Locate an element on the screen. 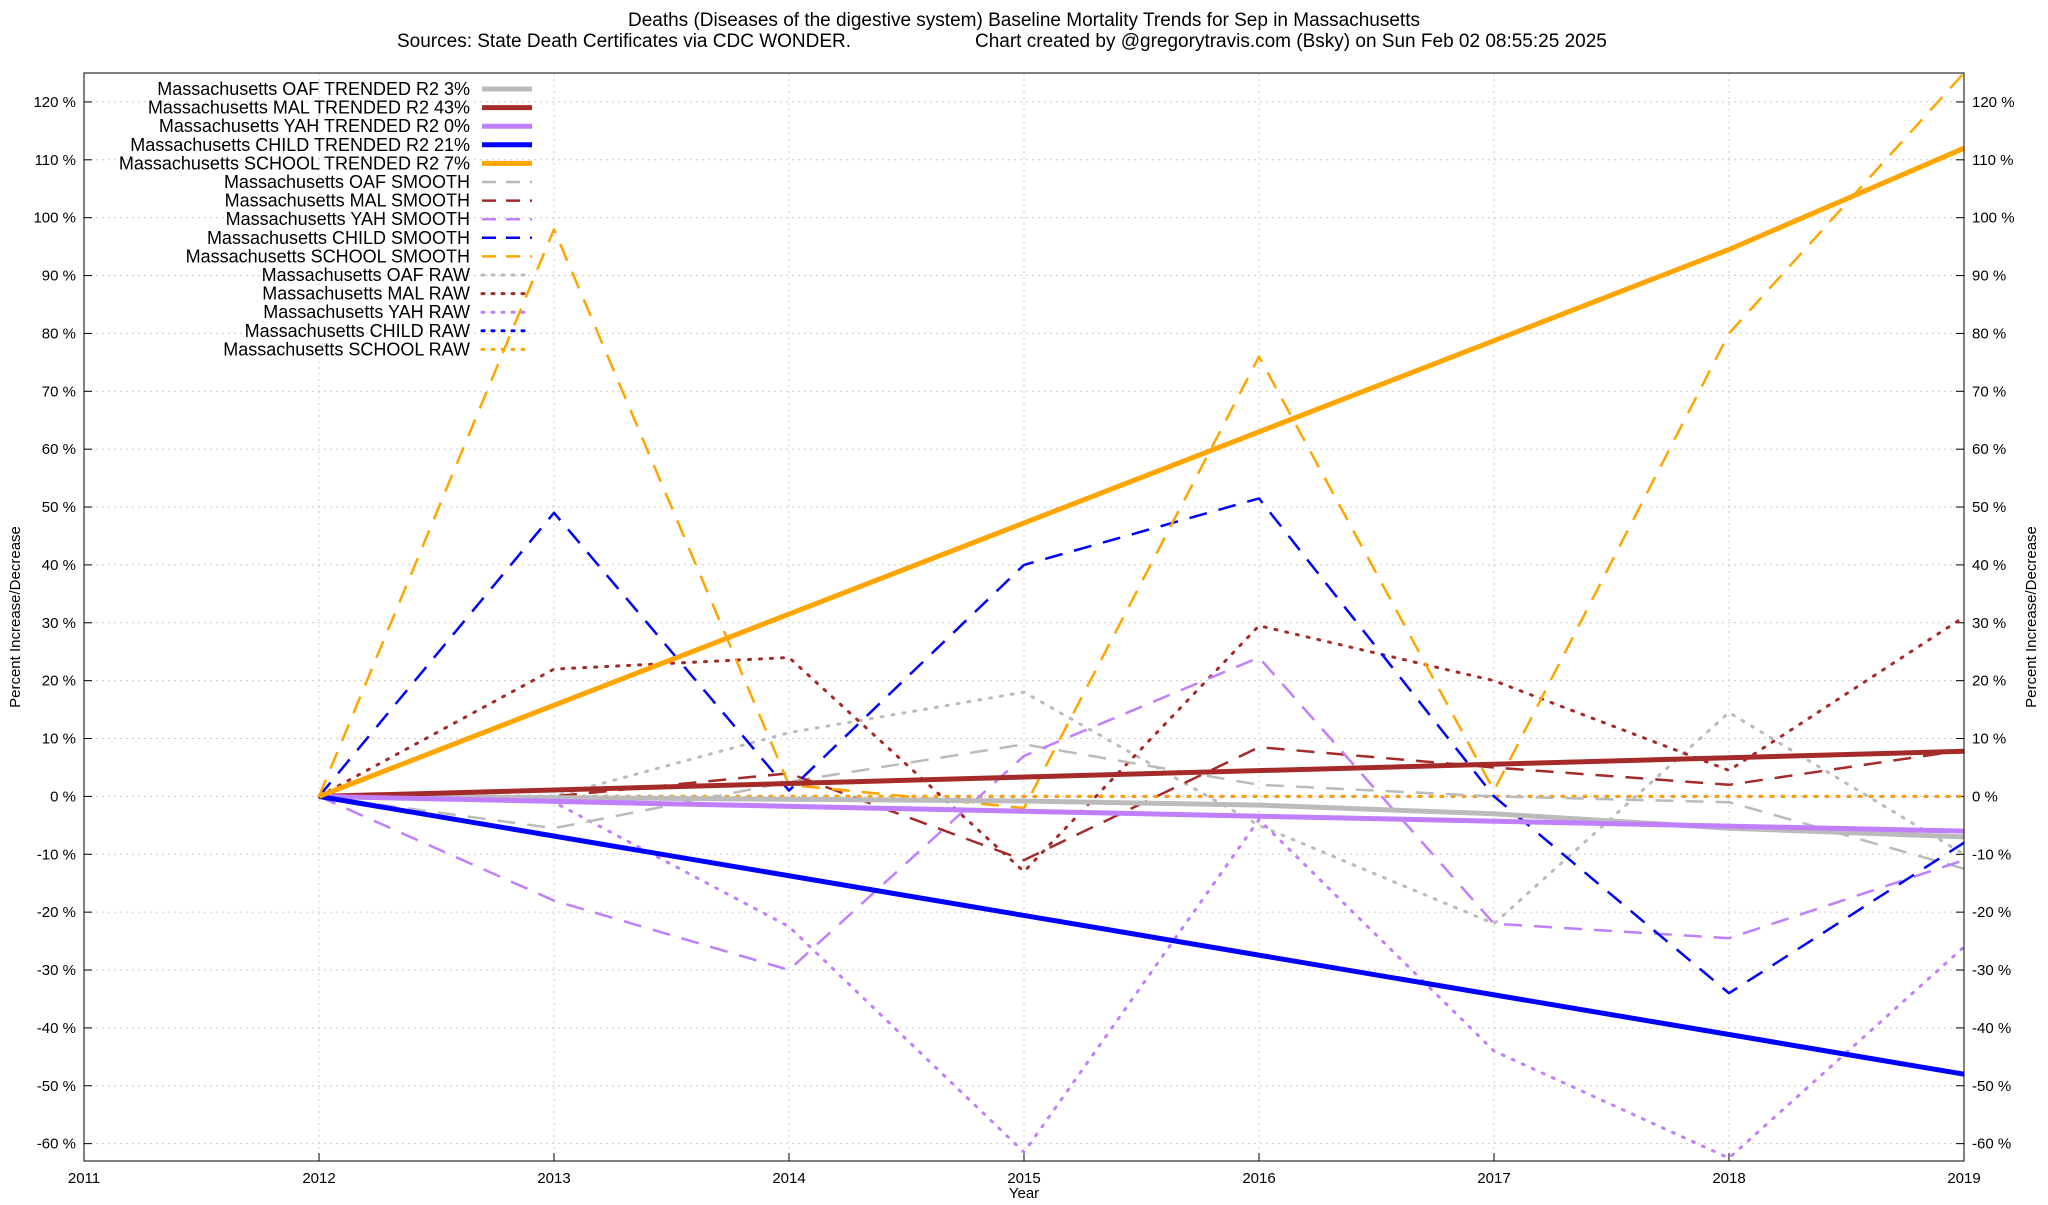 The width and height of the screenshot is (2048, 1205). x-tick-label: 2014 is located at coordinates (788, 1178).